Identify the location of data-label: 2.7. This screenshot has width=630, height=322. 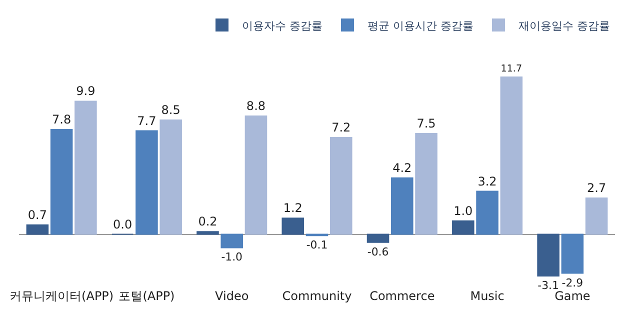
(596, 188).